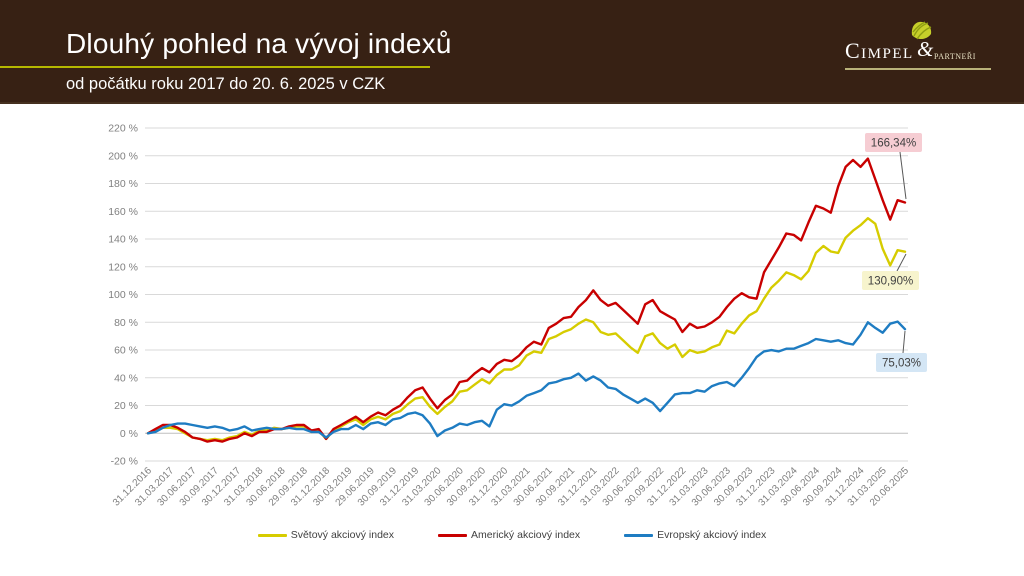 This screenshot has width=1024, height=576. I want to click on callout-value: 75,03%, so click(901, 364).